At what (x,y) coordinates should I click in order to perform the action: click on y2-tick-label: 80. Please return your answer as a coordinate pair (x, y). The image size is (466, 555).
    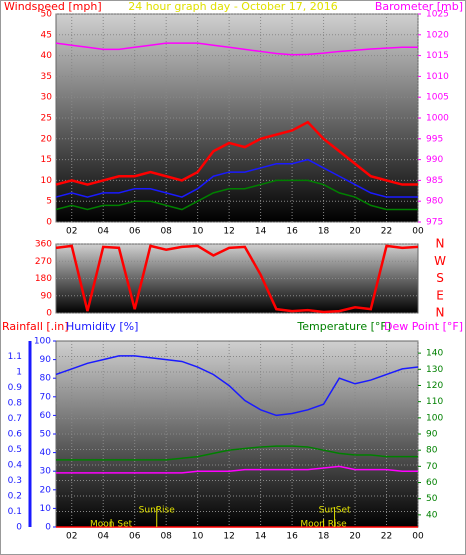
    Looking at the image, I should click on (432, 451).